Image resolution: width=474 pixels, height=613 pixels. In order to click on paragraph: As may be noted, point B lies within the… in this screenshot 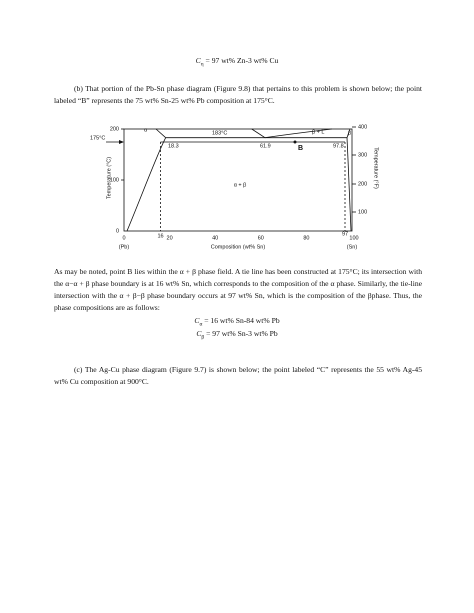, I will do `click(238, 289)`.